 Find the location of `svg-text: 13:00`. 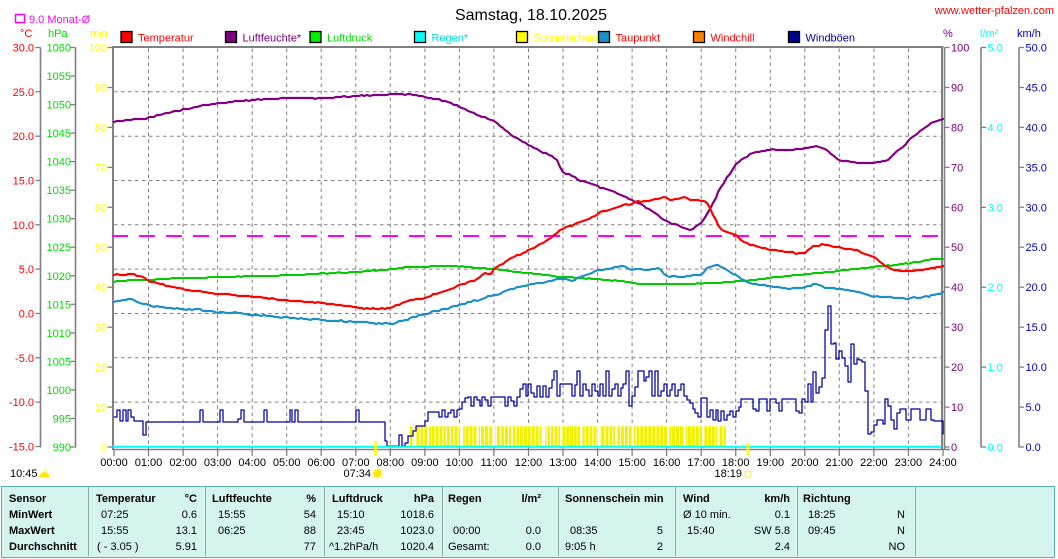

svg-text: 13:00 is located at coordinates (563, 463).